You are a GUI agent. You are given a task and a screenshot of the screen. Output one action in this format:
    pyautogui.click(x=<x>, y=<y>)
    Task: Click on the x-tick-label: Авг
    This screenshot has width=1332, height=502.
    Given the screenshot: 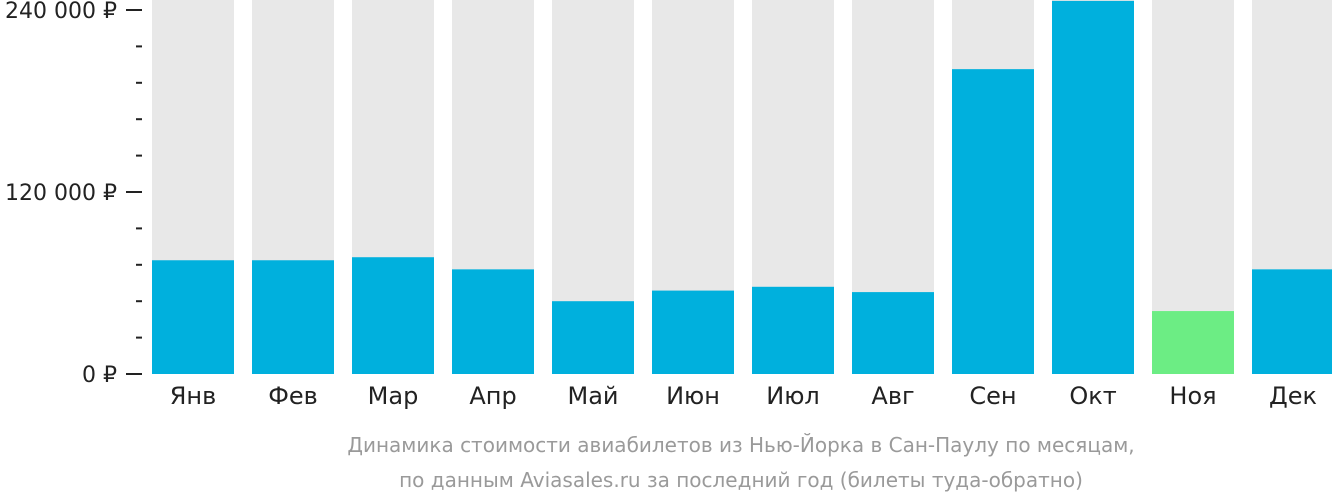 What is the action you would take?
    pyautogui.click(x=892, y=396)
    